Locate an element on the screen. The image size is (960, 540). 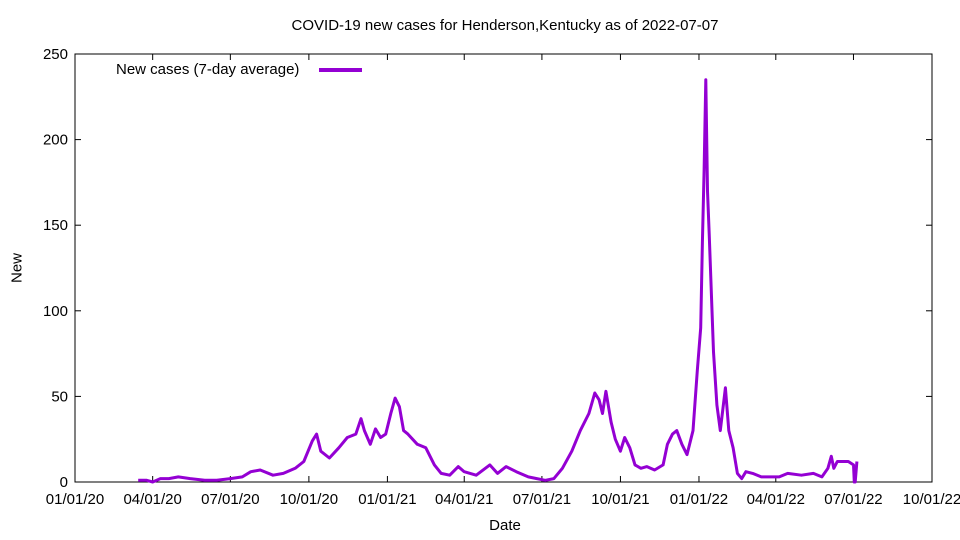
x-tick-label: 01/01/20 is located at coordinates (75, 499).